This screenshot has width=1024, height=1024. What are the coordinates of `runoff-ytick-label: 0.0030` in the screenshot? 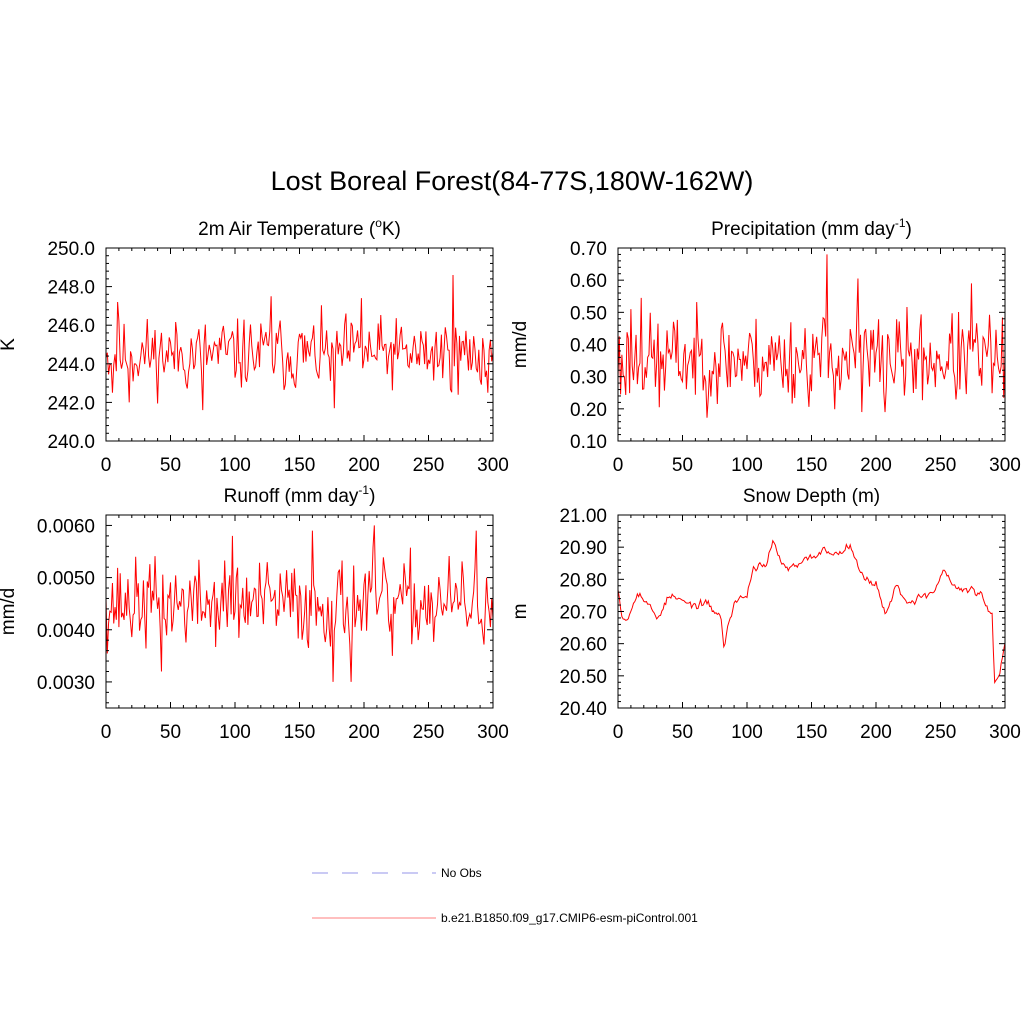 It's located at (66, 683).